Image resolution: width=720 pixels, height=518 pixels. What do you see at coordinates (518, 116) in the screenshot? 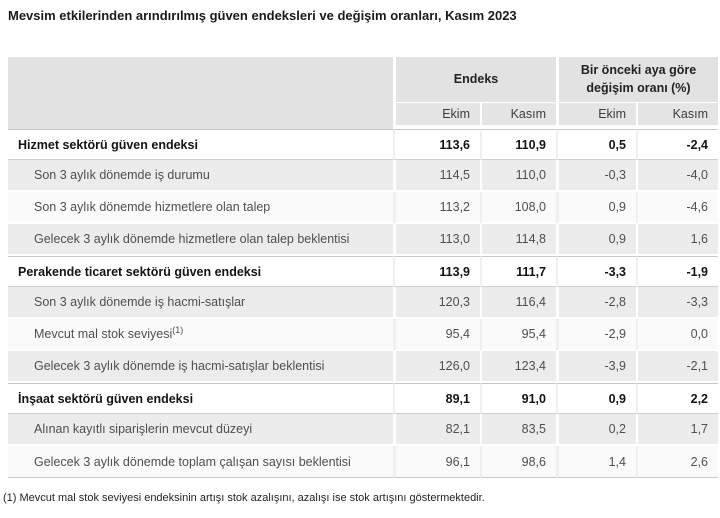
I see `subheader-endeks-kasim: Kasım` at bounding box center [518, 116].